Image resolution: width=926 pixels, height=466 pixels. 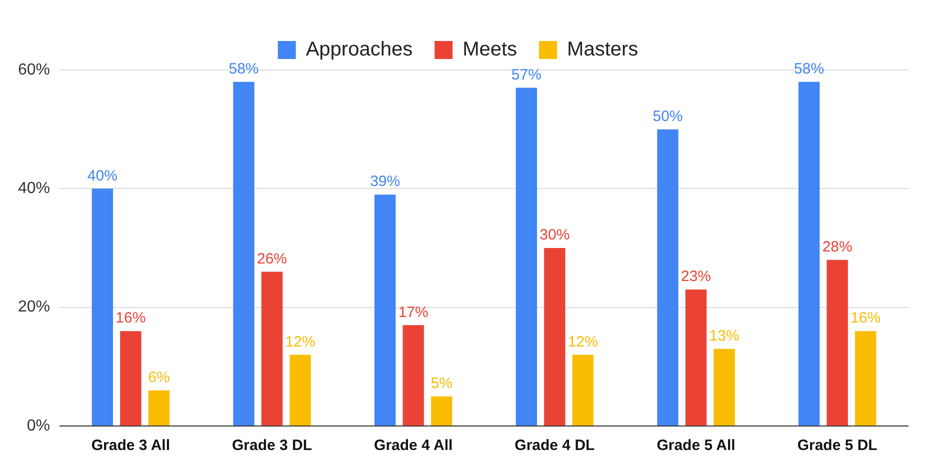 I want to click on data-label: 13%, so click(x=724, y=336).